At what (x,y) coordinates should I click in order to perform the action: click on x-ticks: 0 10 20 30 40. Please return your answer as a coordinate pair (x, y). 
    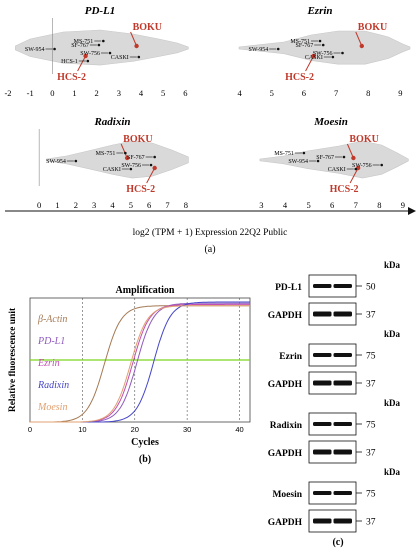
    Looking at the image, I should click on (136, 429).